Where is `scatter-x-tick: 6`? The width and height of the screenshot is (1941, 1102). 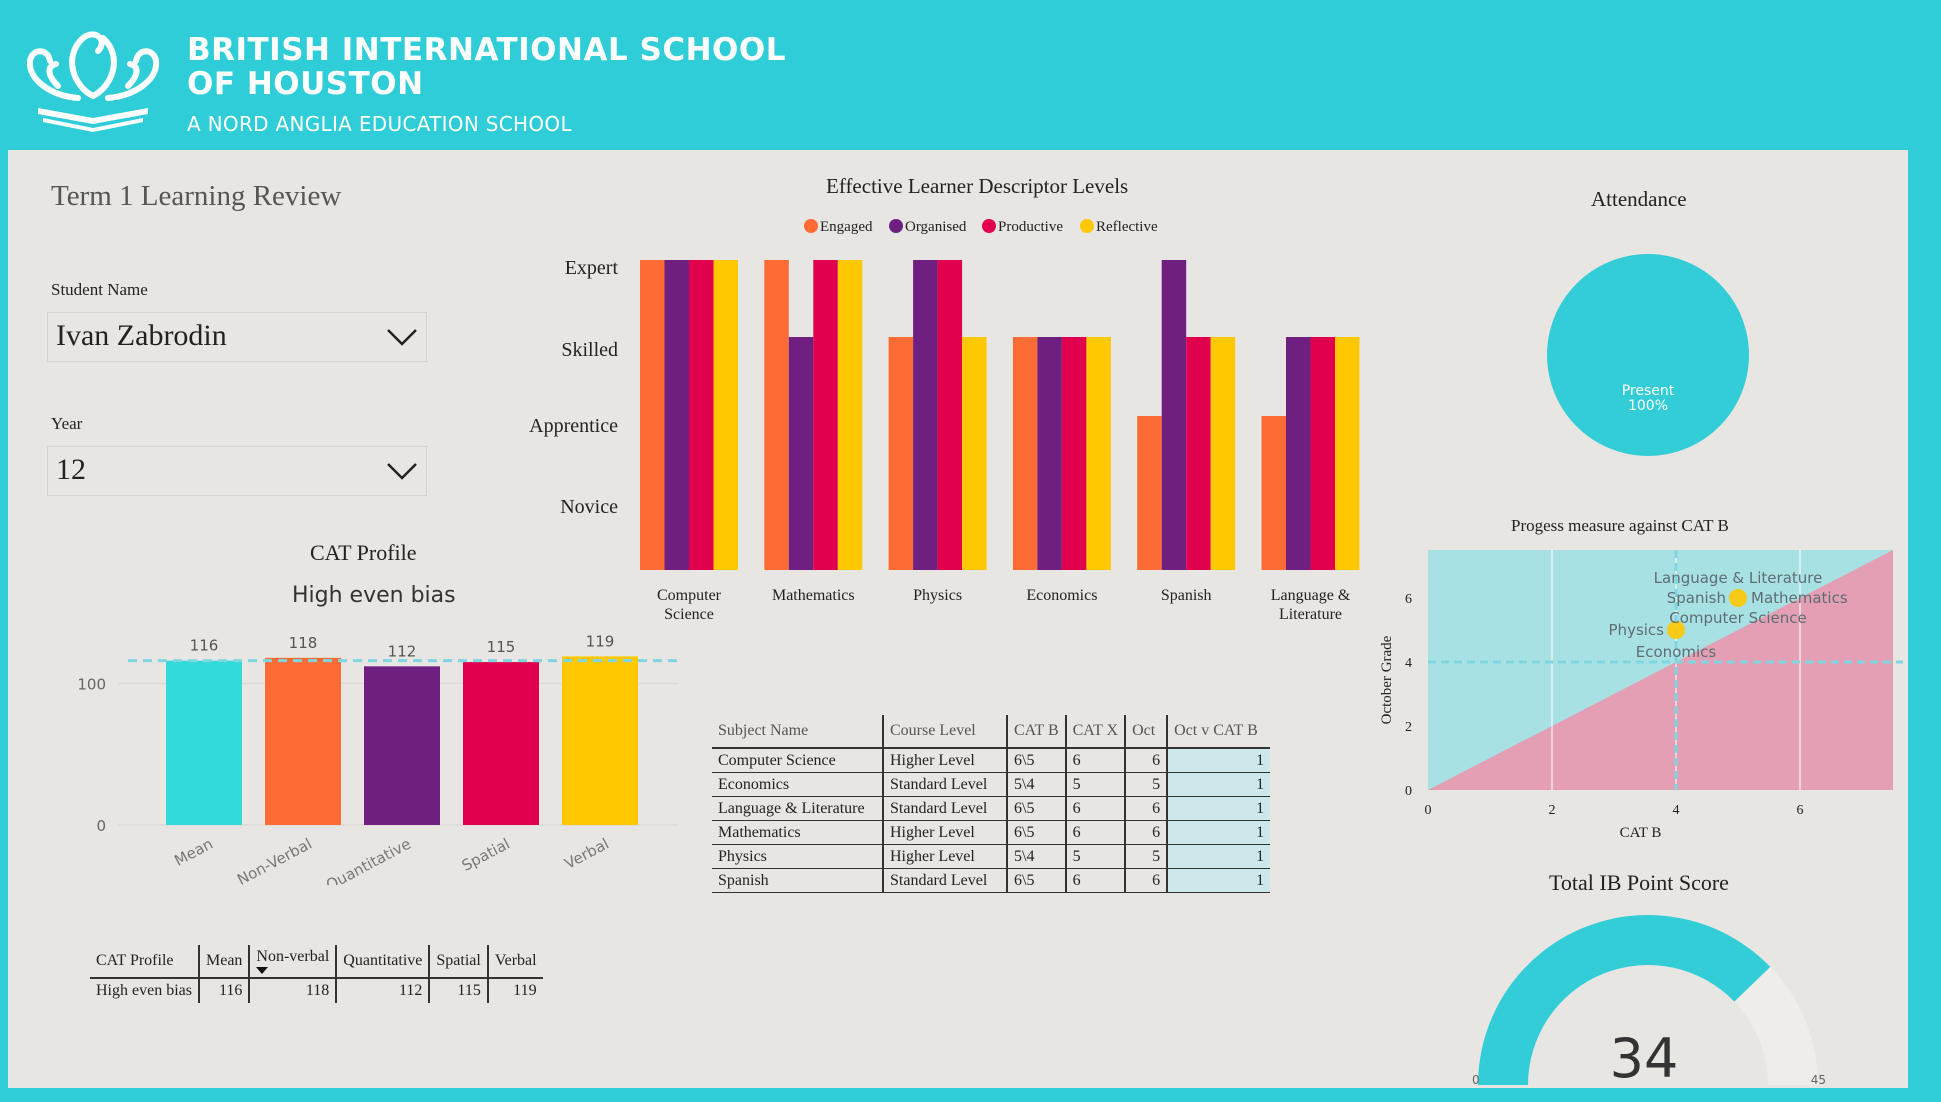
scatter-x-tick: 6 is located at coordinates (1800, 810).